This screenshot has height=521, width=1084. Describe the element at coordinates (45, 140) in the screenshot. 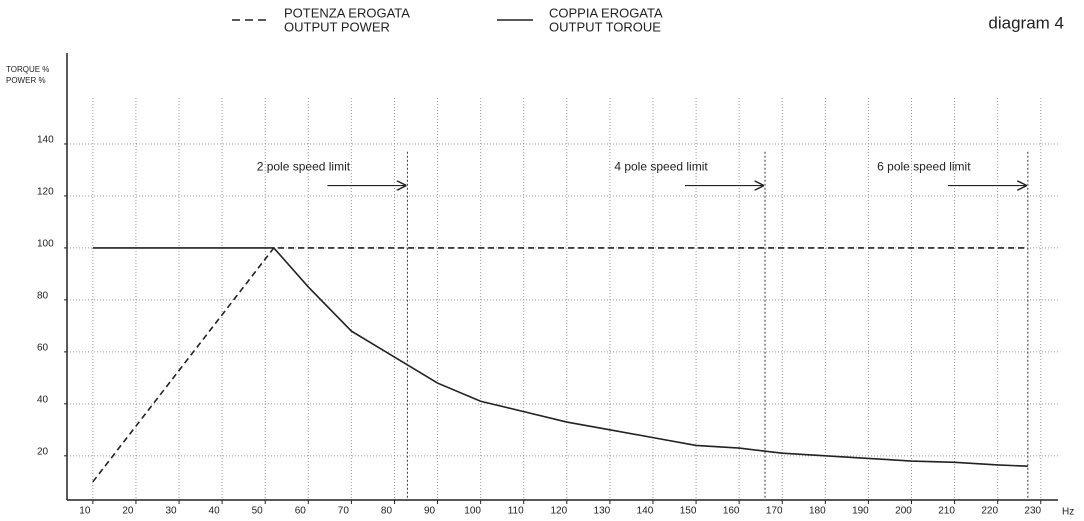

I see `y-tick-label: 140` at that location.